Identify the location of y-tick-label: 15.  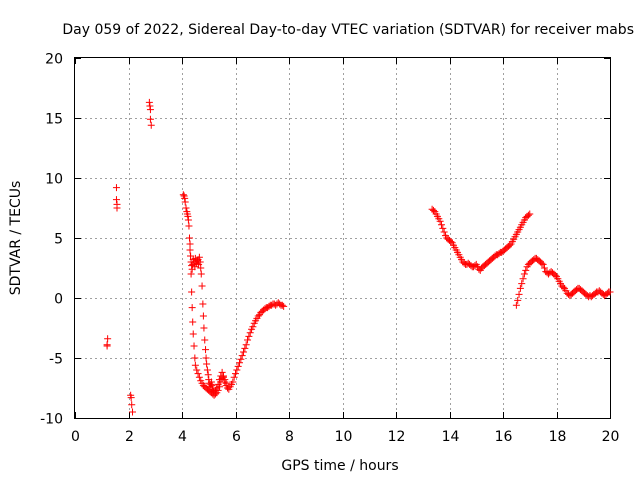
(54, 120).